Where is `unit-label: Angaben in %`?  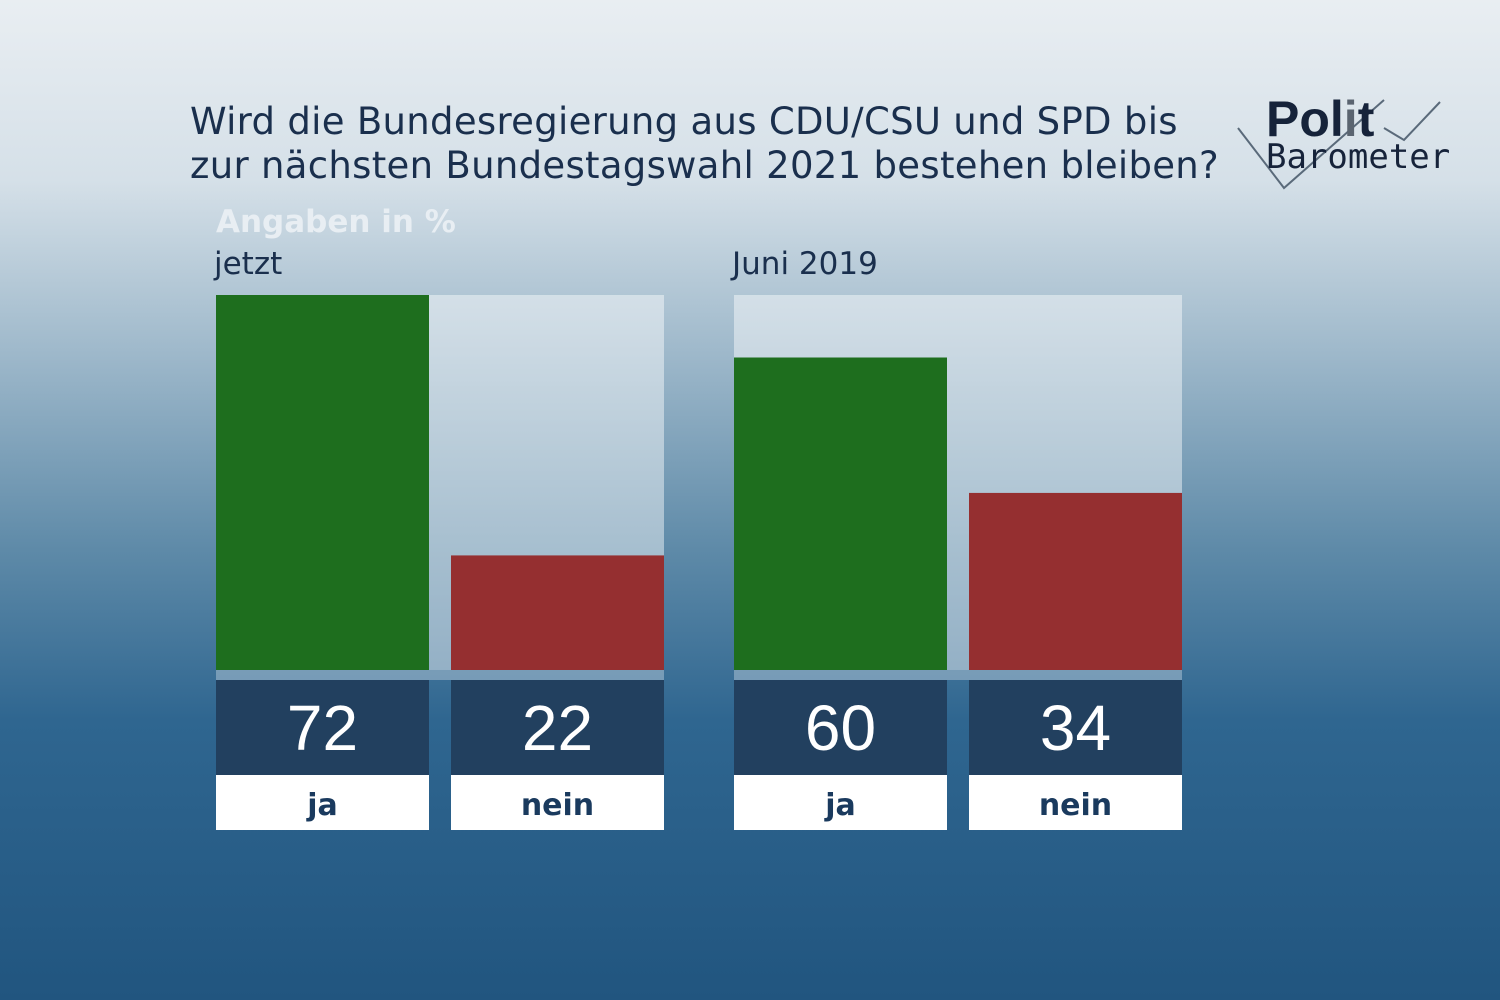 unit-label: Angaben in % is located at coordinates (336, 222).